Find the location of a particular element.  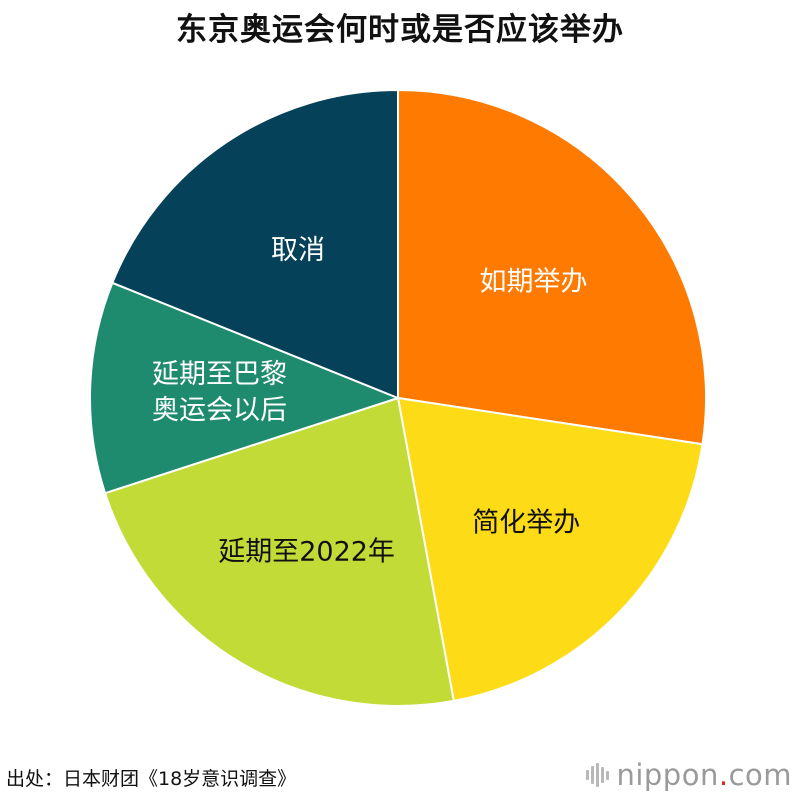

sound-bars-icon is located at coordinates (598, 775).